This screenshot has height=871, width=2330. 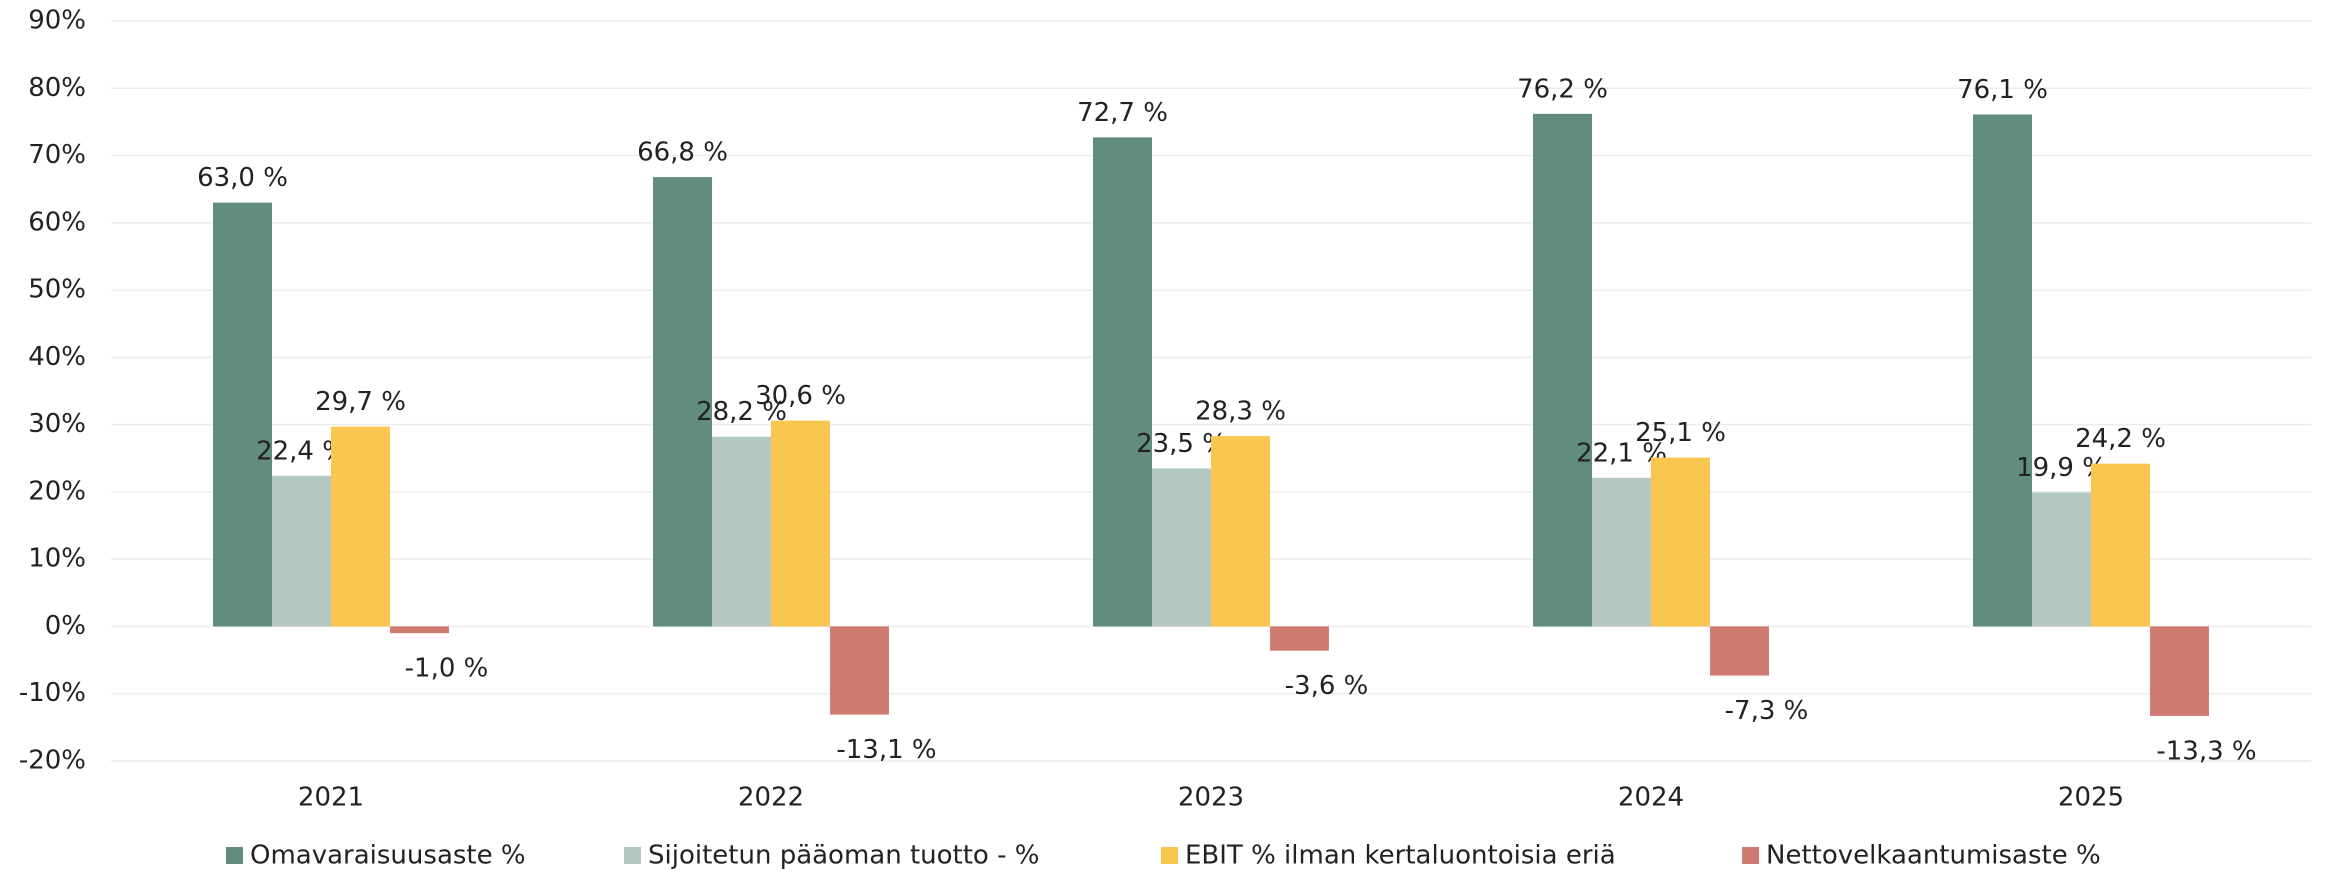 I want to click on data-label: -1,0 %, so click(x=447, y=669).